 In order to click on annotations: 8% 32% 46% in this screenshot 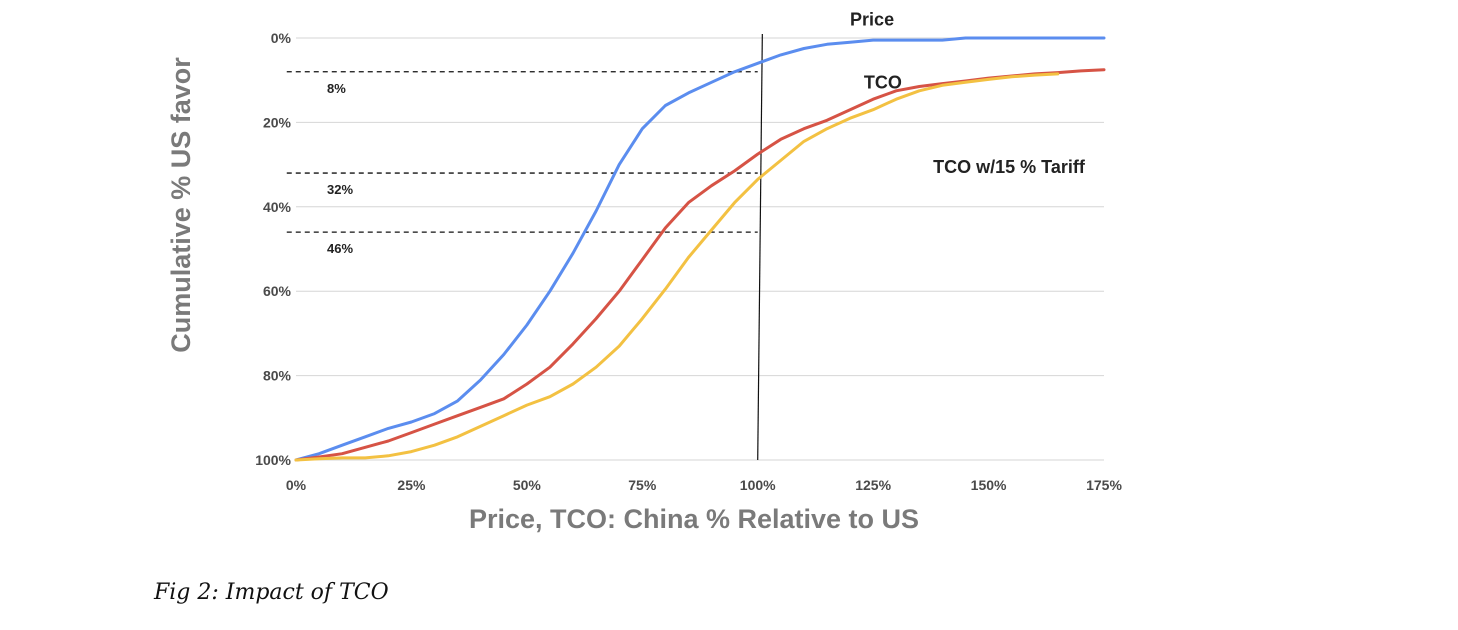, I will do `click(522, 163)`.